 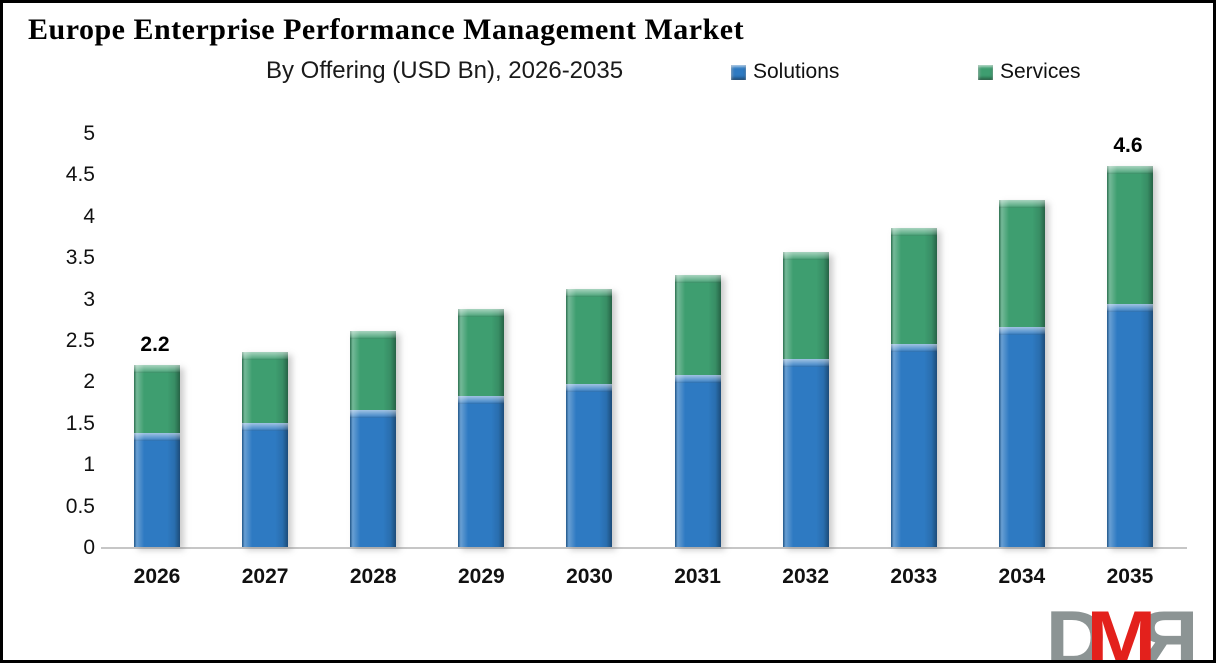 I want to click on y-axis-tick-label: 2.5, so click(x=80, y=340).